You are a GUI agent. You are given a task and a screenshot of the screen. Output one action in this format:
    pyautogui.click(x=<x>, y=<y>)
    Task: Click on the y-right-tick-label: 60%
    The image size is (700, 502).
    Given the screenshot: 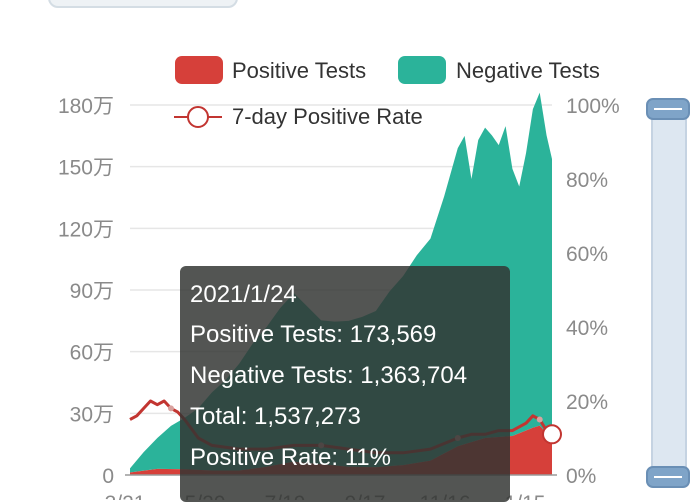 What is the action you would take?
    pyautogui.click(x=587, y=254)
    